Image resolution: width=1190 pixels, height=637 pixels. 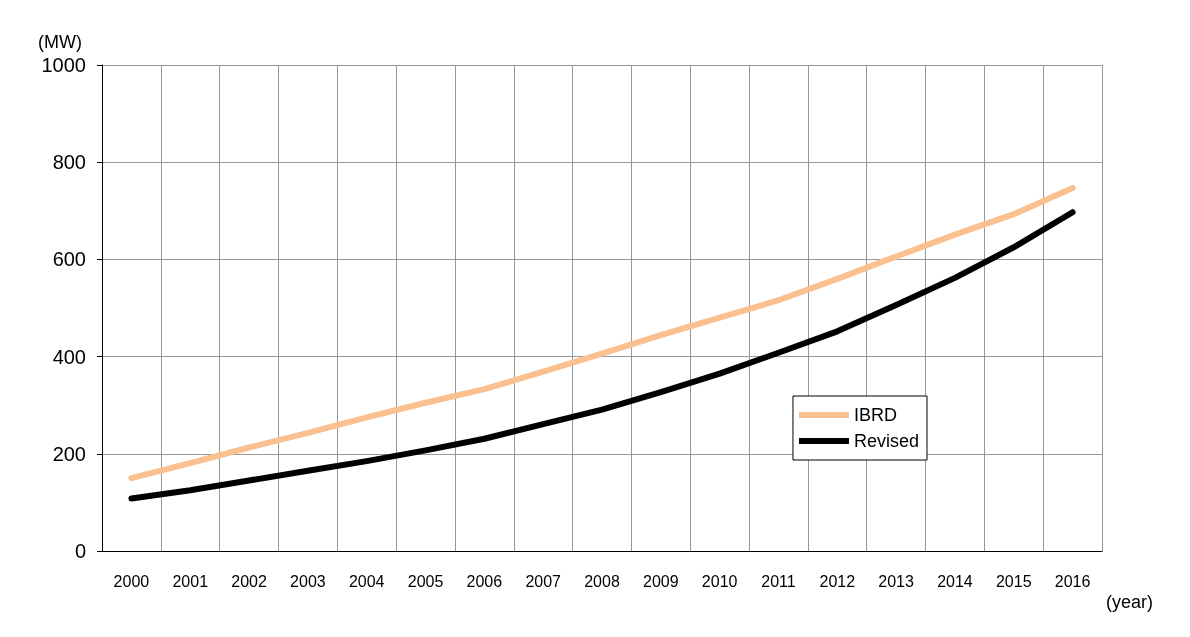 What do you see at coordinates (896, 581) in the screenshot?
I see `x-tick-label: 2013` at bounding box center [896, 581].